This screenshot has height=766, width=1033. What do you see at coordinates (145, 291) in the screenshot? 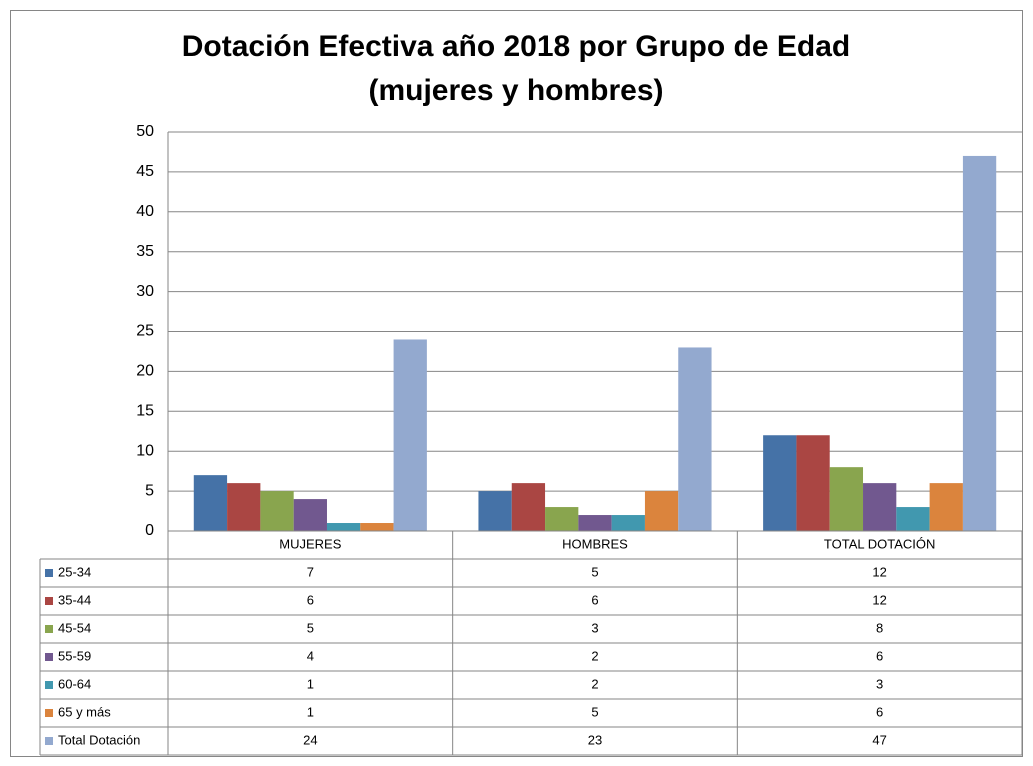
I see `y-tick-label: 30` at bounding box center [145, 291].